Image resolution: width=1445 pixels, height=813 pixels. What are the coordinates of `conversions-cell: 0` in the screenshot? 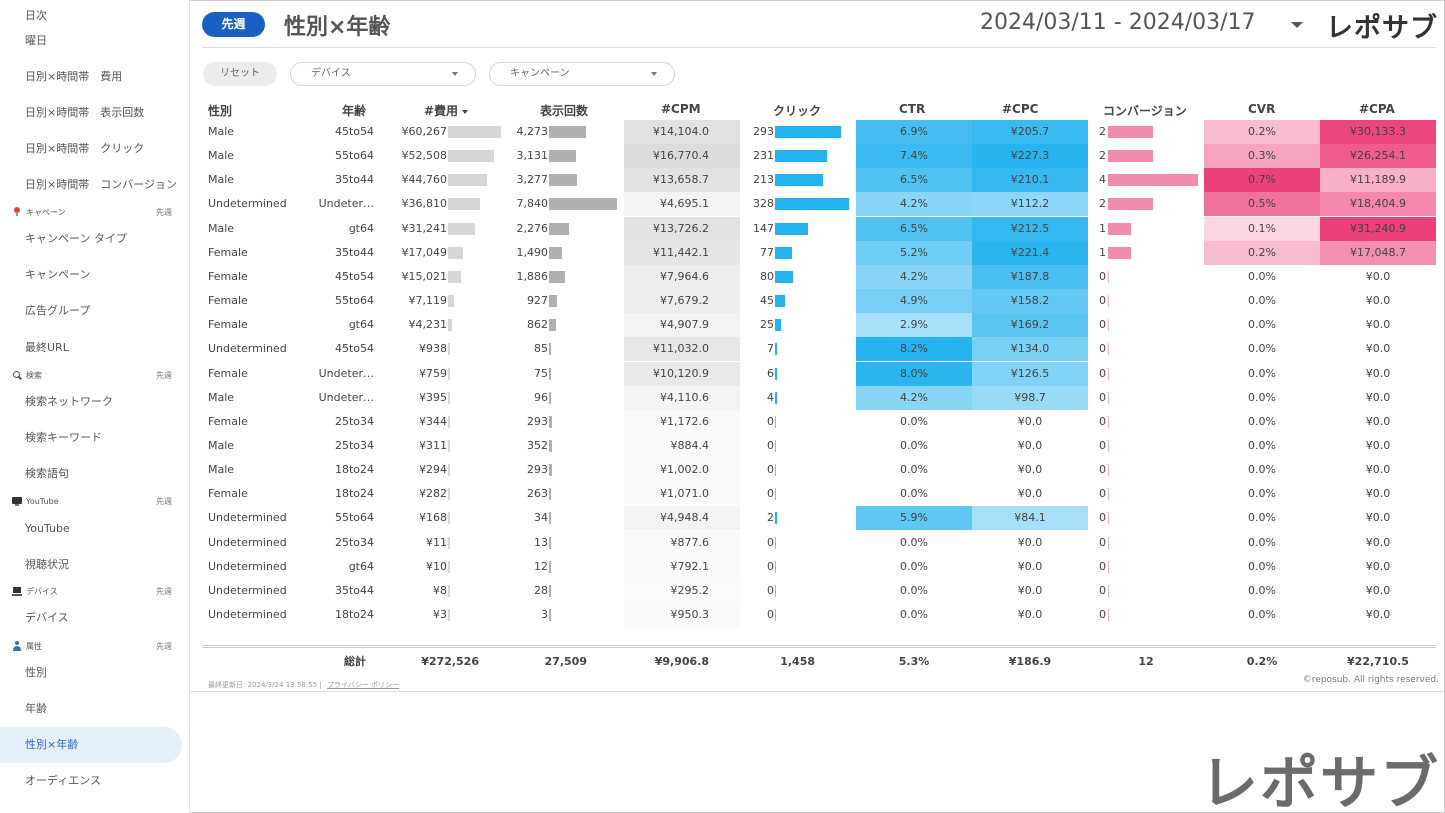 It's located at (1102, 494).